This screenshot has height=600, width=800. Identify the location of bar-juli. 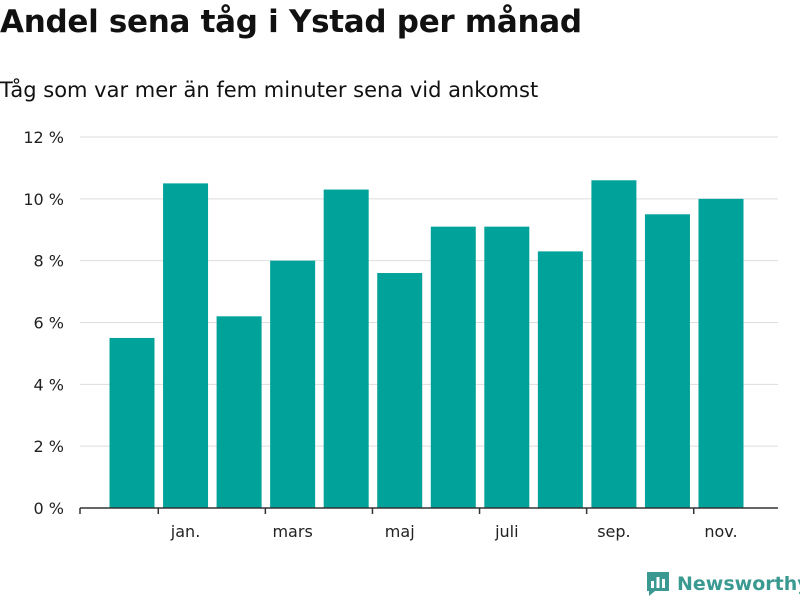
(507, 367).